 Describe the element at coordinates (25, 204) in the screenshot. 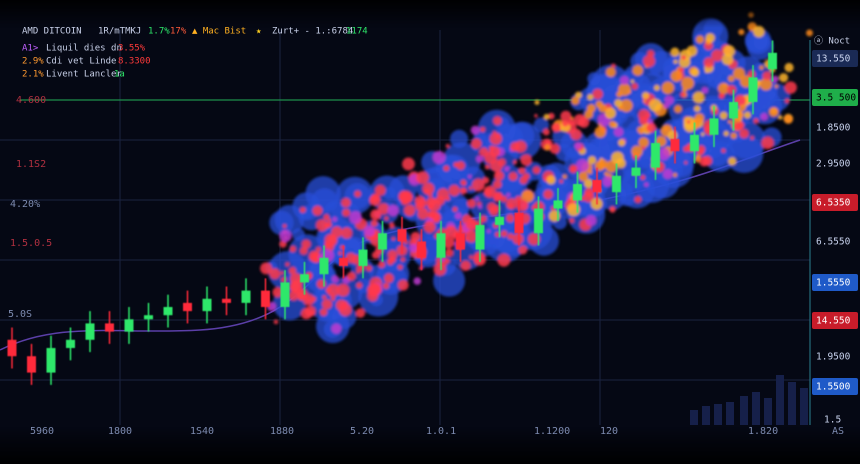

I see `left-axis-label: 4.20%` at that location.